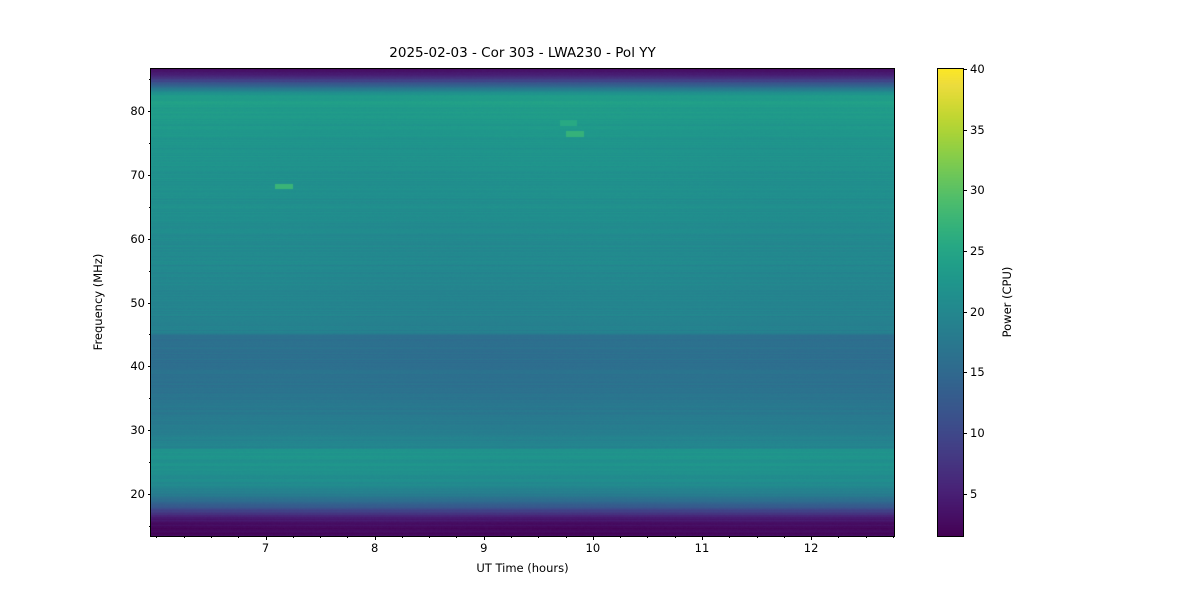 This screenshot has width=1200, height=600. What do you see at coordinates (137, 174) in the screenshot?
I see `y-axis-tick-label: 70` at bounding box center [137, 174].